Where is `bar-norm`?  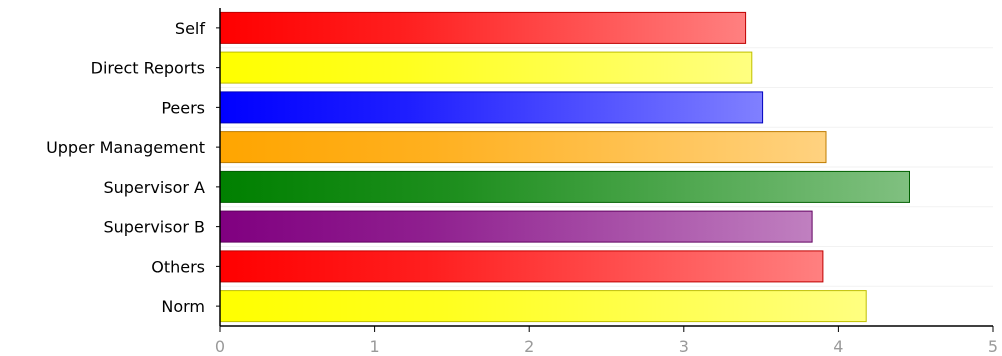
bar-norm is located at coordinates (543, 306).